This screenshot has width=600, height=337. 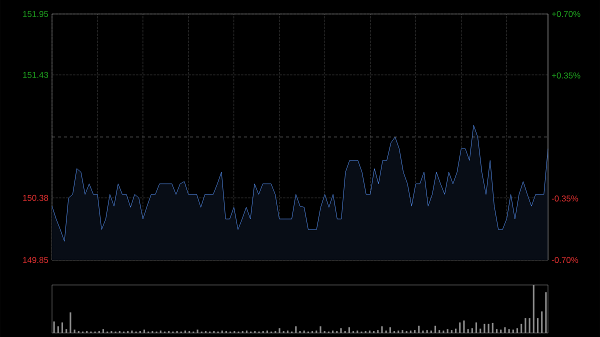 What do you see at coordinates (565, 198) in the screenshot?
I see `y2-tick-label: -0.35%` at bounding box center [565, 198].